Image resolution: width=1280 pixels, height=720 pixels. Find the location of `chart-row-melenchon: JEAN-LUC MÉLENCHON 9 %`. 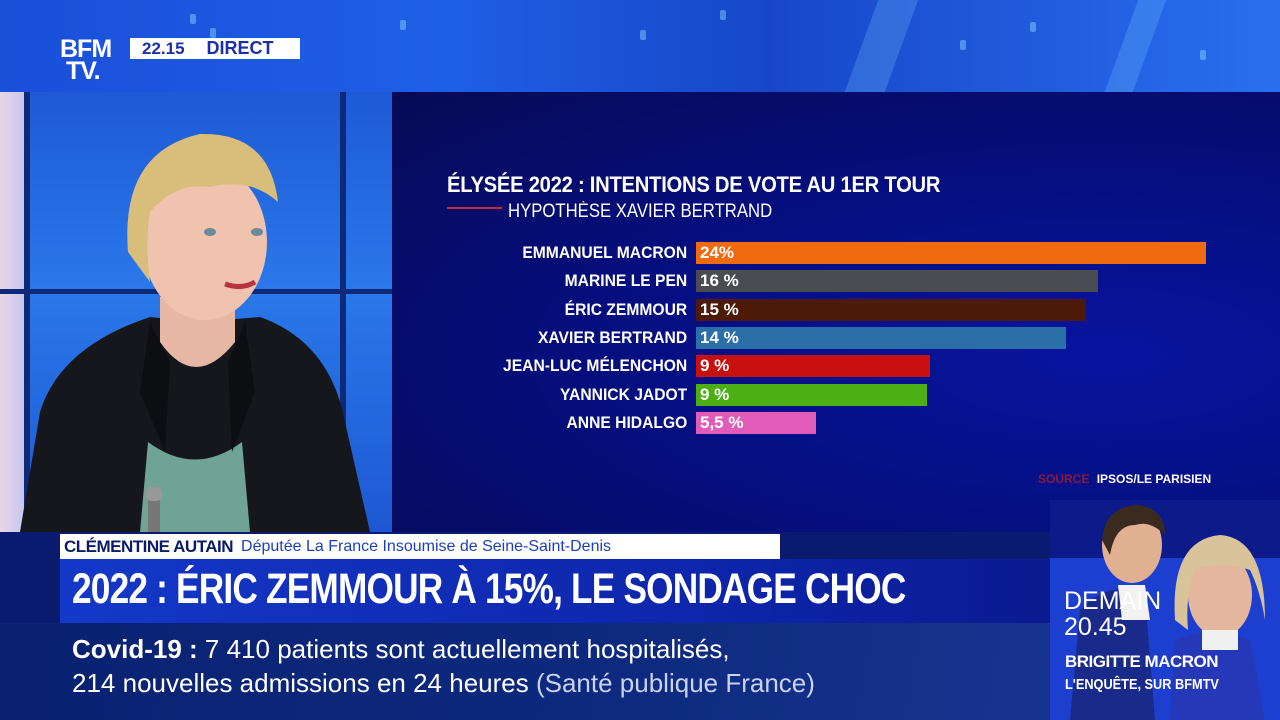

chart-row-melenchon: JEAN-LUC MÉLENCHON 9 % is located at coordinates (640, 366).